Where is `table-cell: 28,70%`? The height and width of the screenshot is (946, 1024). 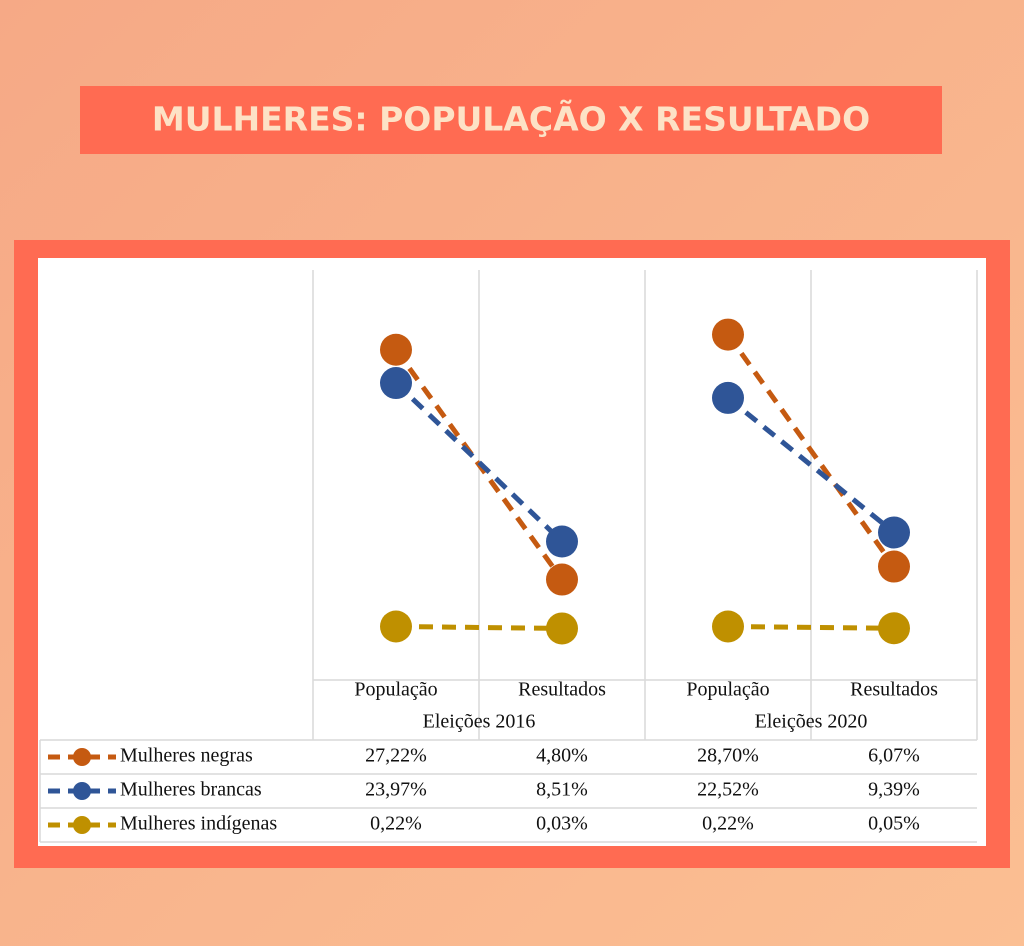 table-cell: 28,70% is located at coordinates (728, 756).